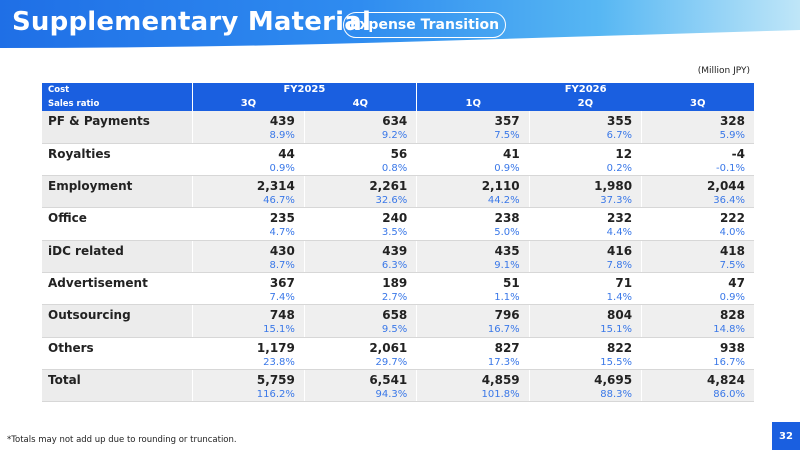  I want to click on cost-value: 56, so click(399, 153).